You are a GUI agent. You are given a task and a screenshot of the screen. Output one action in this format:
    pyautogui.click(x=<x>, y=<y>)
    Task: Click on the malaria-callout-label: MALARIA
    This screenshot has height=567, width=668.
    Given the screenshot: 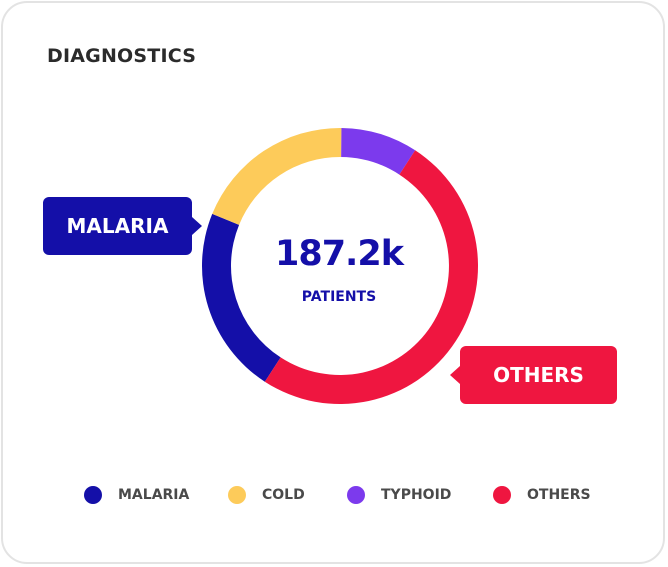 What is the action you would take?
    pyautogui.click(x=117, y=226)
    